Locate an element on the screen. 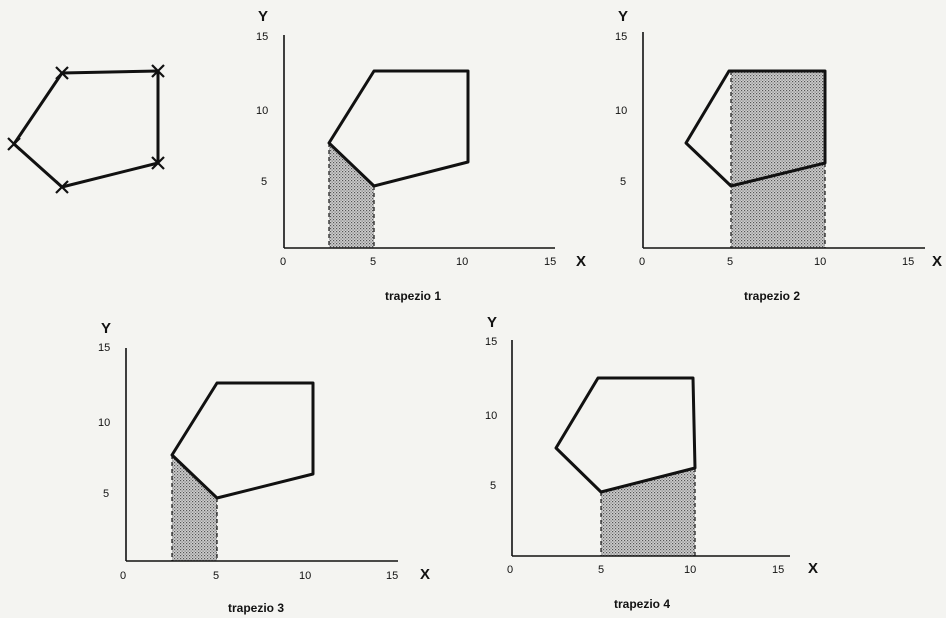 This screenshot has height=618, width=946. example-pentagon-outline is located at coordinates (86, 129).